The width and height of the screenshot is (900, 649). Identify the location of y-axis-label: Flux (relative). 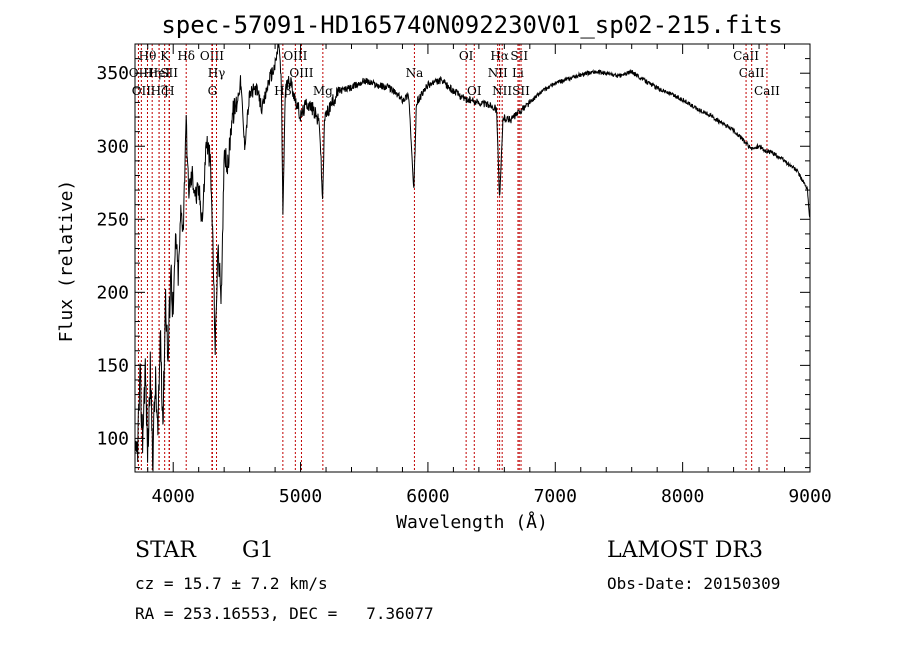
(66, 261).